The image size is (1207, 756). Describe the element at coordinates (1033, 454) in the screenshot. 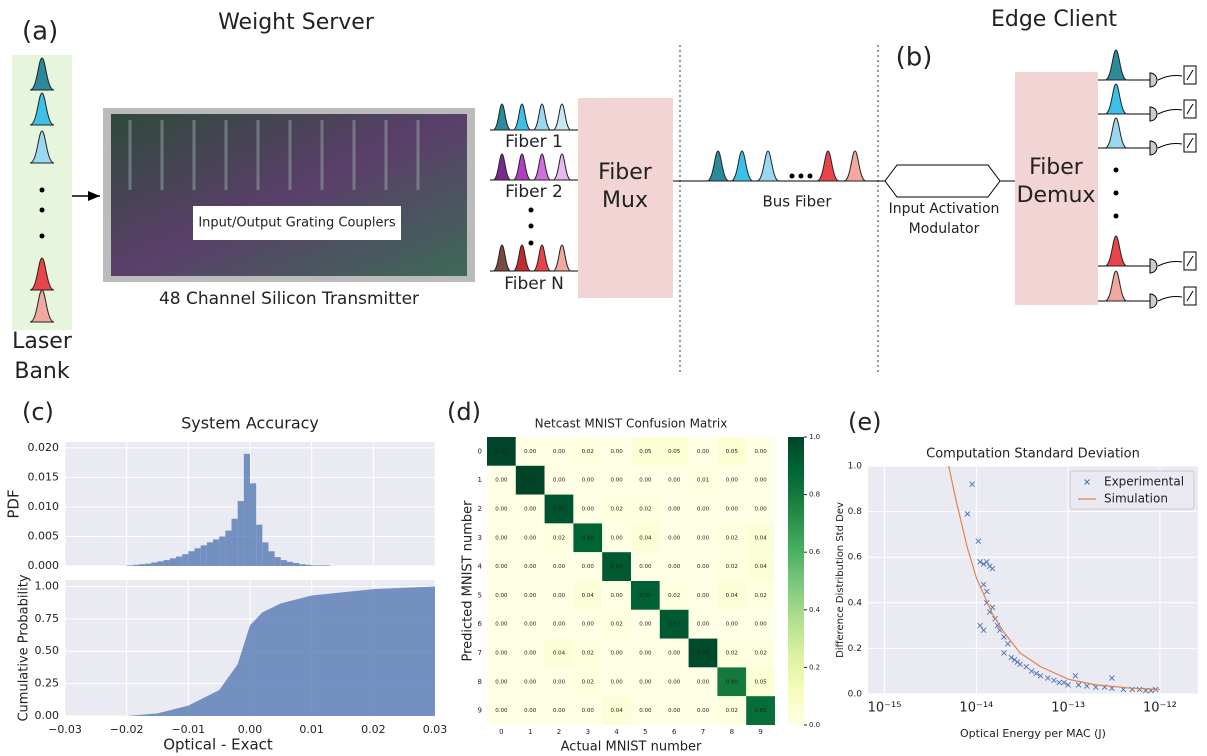

I see `chart-title: Computation Standard Deviation` at that location.